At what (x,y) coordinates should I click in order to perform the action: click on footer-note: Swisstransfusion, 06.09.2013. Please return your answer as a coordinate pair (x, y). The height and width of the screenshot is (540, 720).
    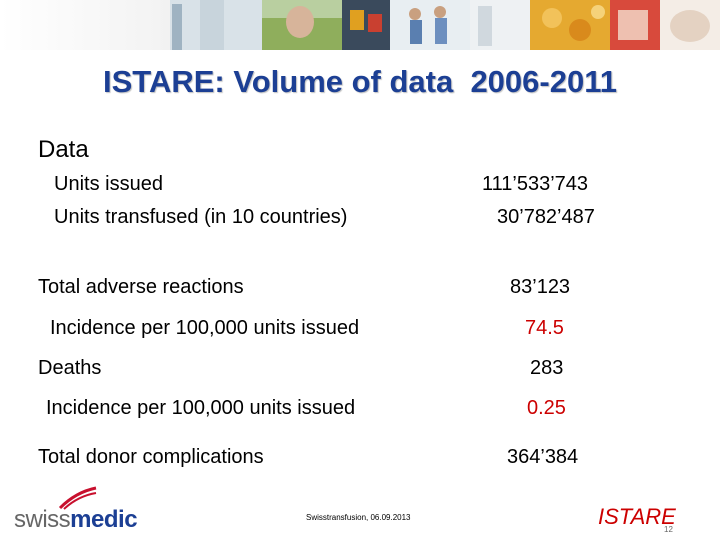
    Looking at the image, I should click on (358, 517).